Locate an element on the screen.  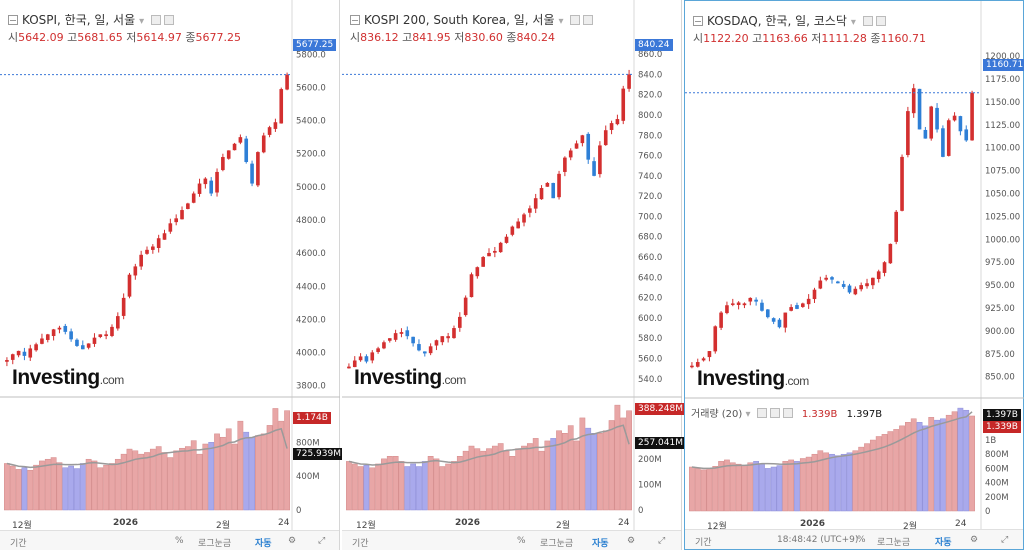
x-tick-label: 24 is located at coordinates (624, 523).